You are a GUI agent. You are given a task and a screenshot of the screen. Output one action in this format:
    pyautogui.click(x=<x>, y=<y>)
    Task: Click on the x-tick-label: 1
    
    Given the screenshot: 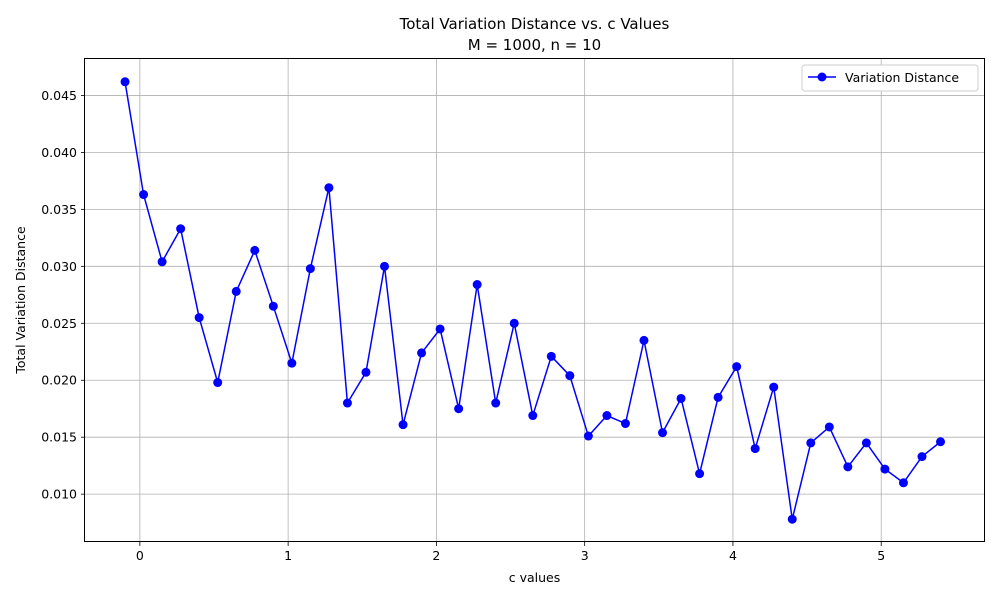 What is the action you would take?
    pyautogui.click(x=288, y=555)
    